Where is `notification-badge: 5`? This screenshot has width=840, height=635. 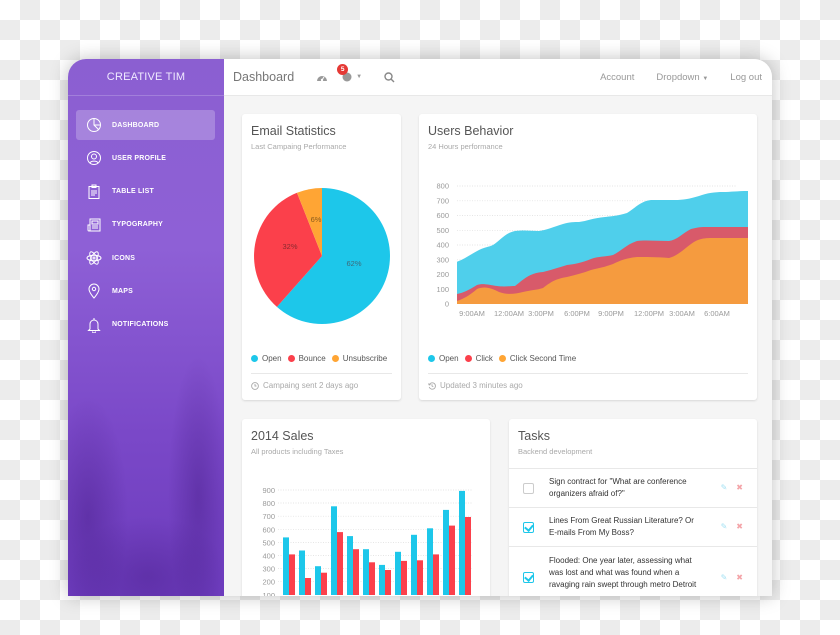 notification-badge: 5 is located at coordinates (343, 69).